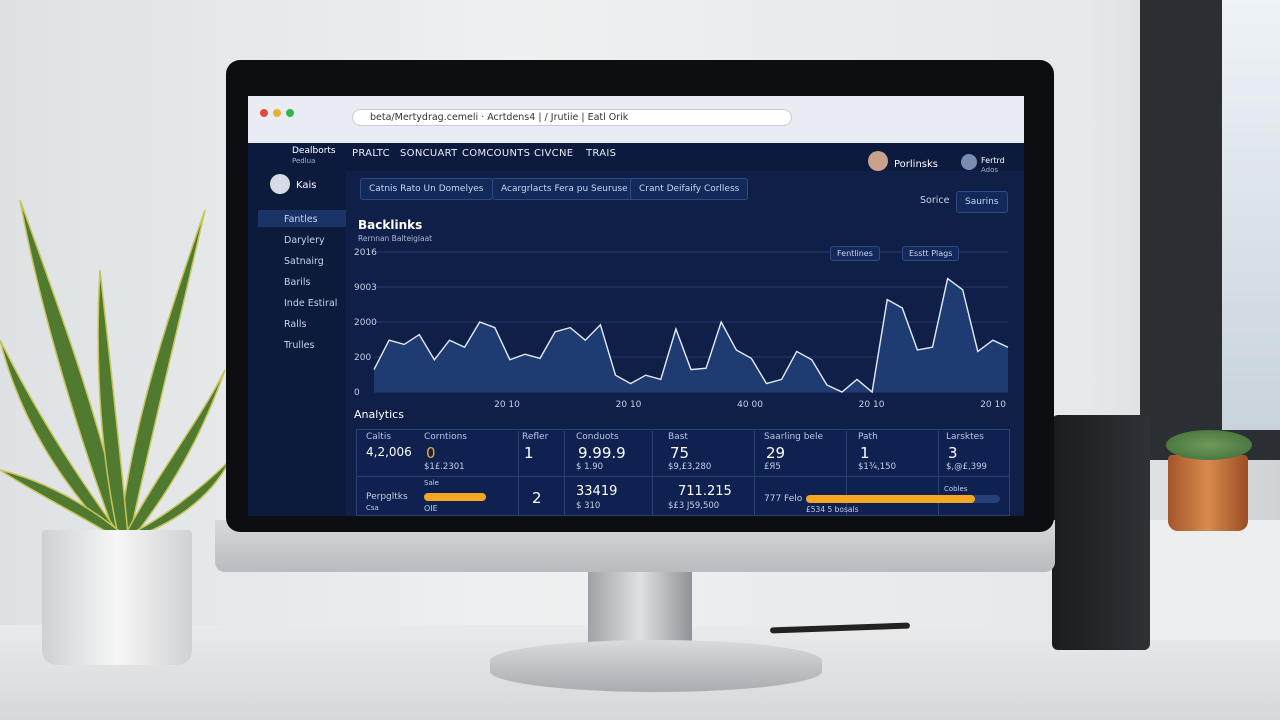  I want to click on plant-leaves, so click(115, 369).